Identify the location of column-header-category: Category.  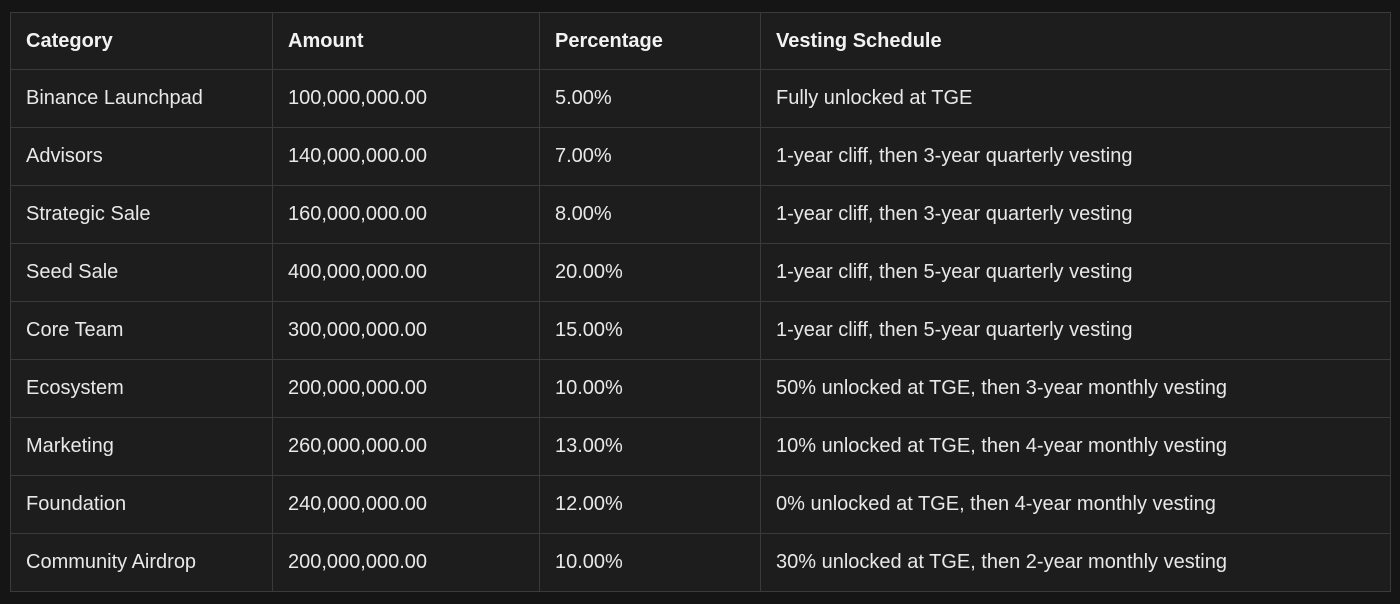
(141, 41).